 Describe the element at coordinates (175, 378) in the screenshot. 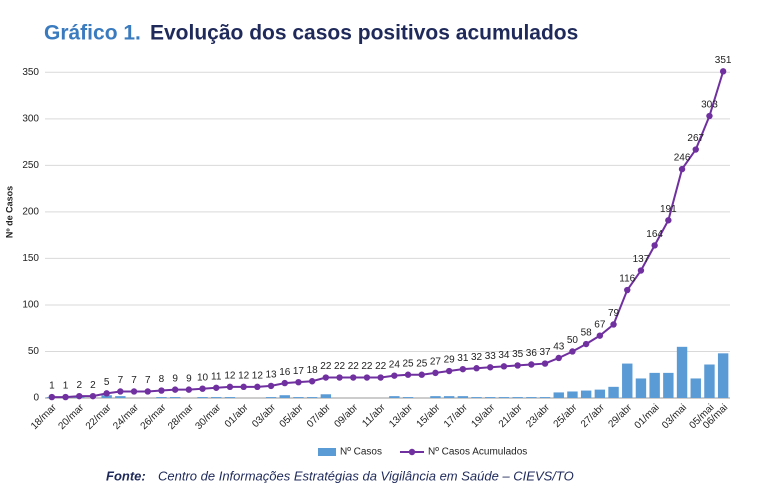

I see `data-label: 9` at that location.